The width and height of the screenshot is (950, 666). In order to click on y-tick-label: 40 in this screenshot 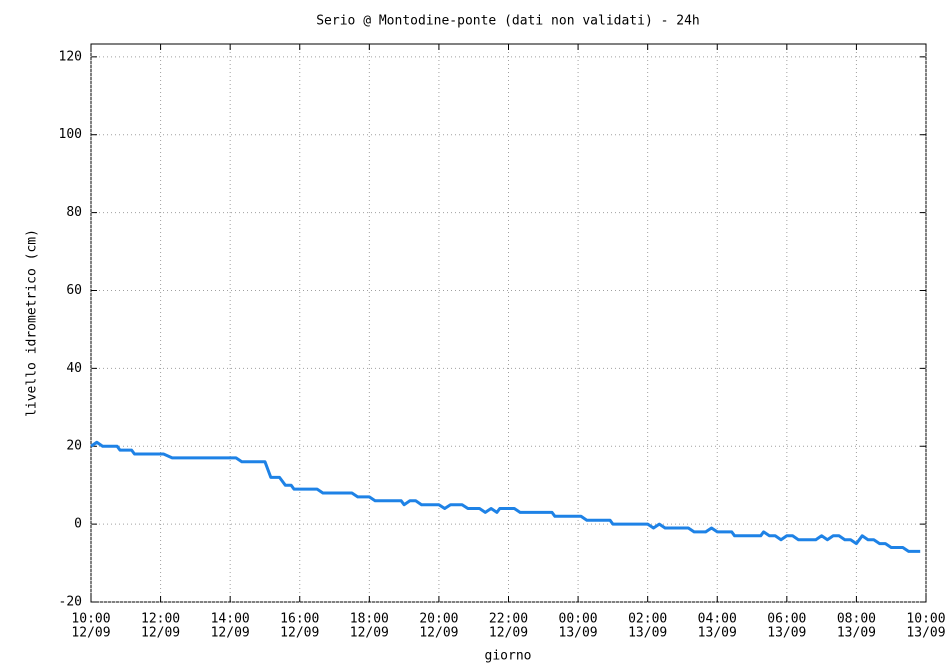, I will do `click(74, 368)`.